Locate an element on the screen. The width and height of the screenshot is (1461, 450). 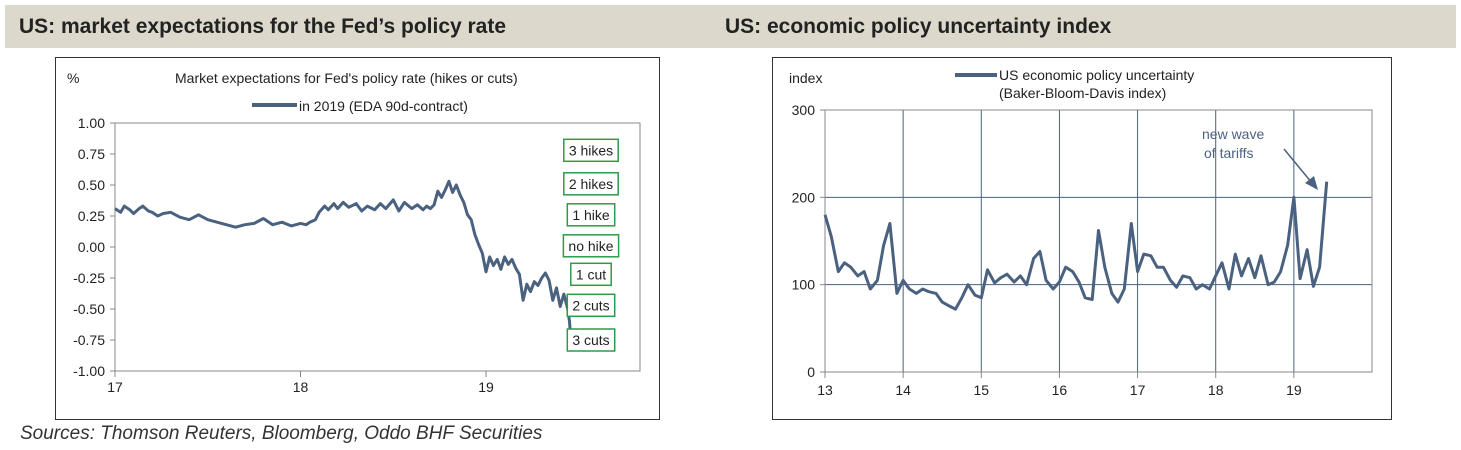
annotation-label: 3 hikes is located at coordinates (591, 150).